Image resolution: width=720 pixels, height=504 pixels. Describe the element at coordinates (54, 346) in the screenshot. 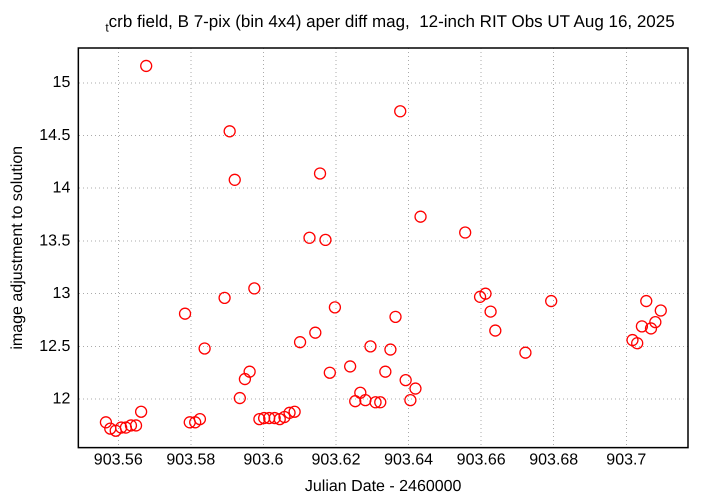

I see `y-tick-label: 12.5` at that location.